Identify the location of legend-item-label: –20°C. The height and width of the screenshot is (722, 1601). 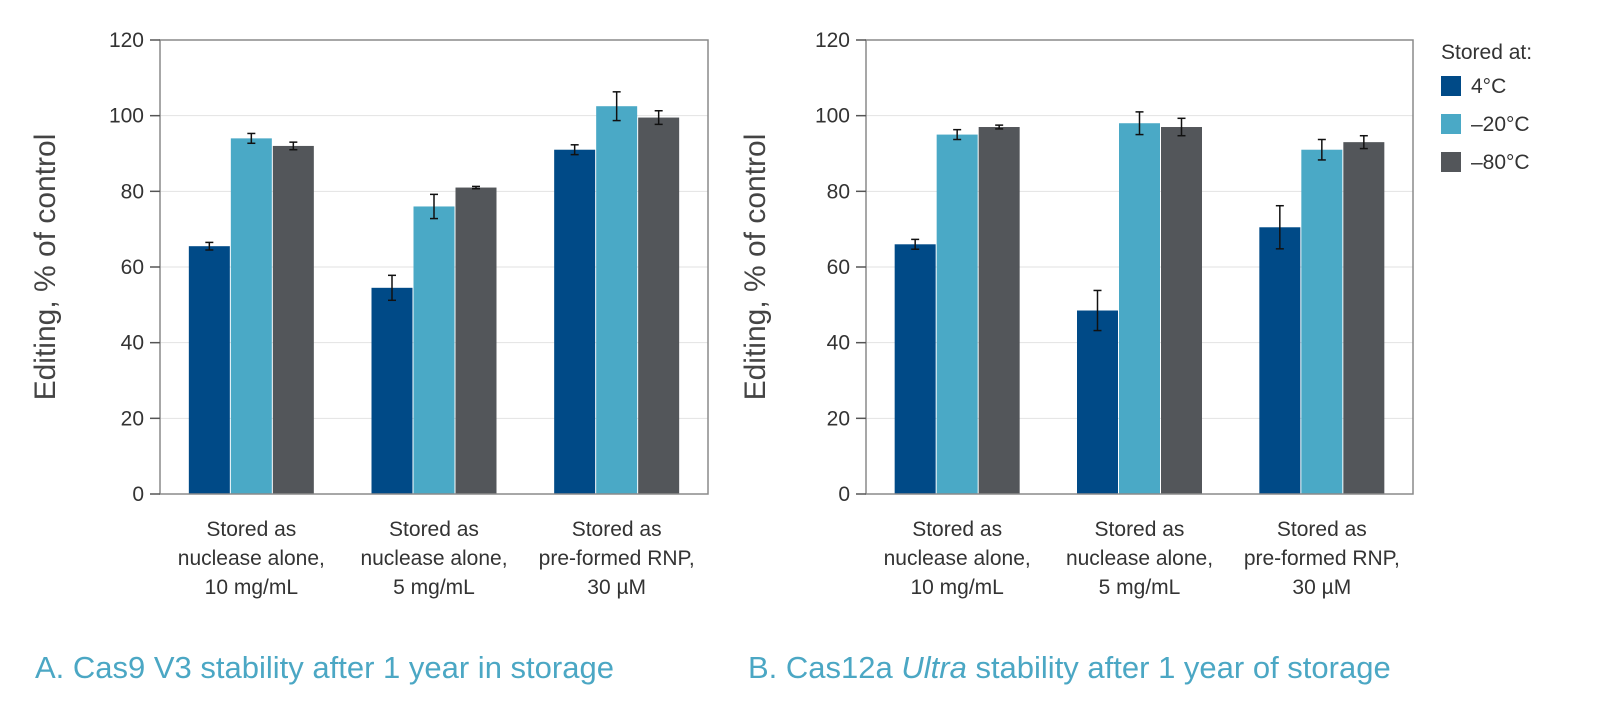
(1500, 124).